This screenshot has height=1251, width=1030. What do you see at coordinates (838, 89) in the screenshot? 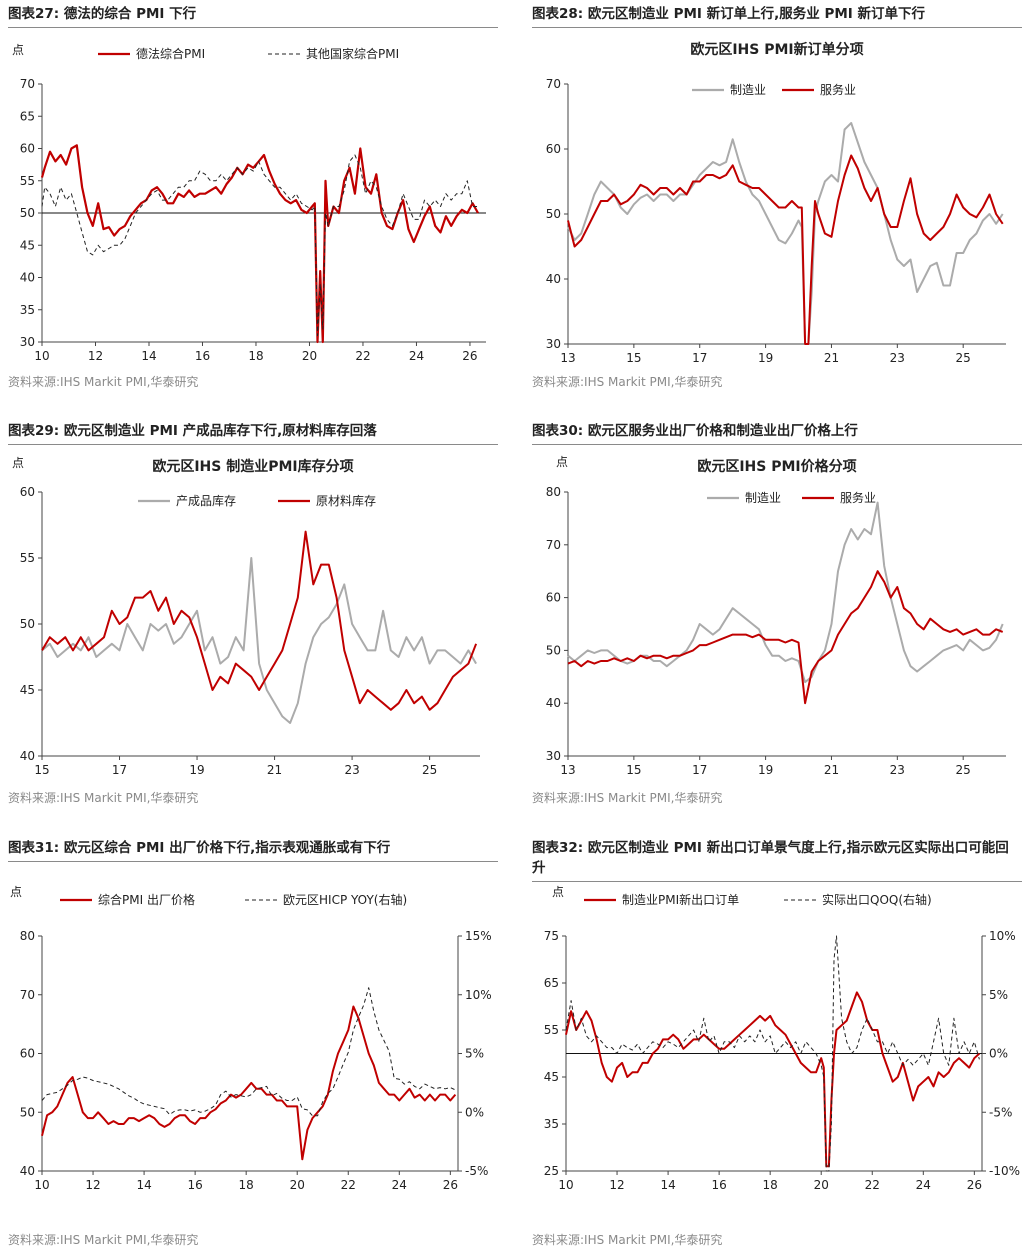
I see `legend-label: 服务业` at bounding box center [838, 89].